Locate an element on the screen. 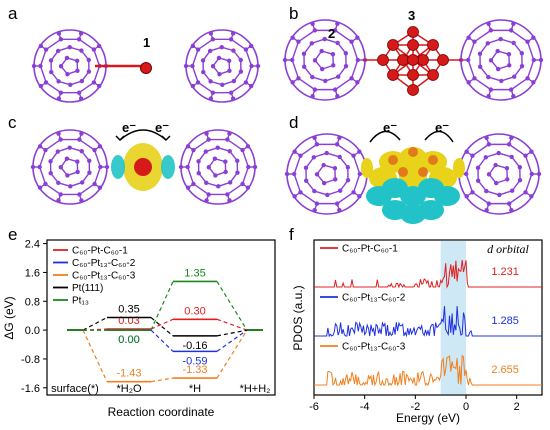 Image resolution: width=550 pixels, height=430 pixels. energy-value-label: 0.00 is located at coordinates (128, 340).